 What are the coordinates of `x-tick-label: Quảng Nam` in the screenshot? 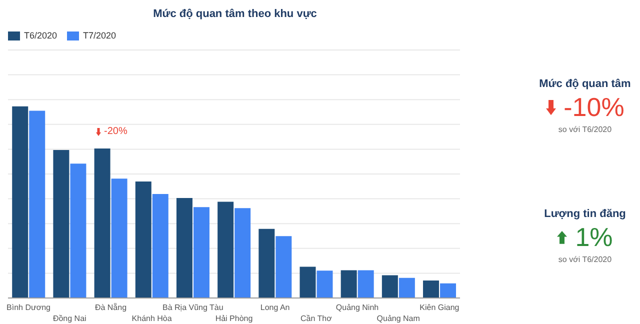 It's located at (398, 318).